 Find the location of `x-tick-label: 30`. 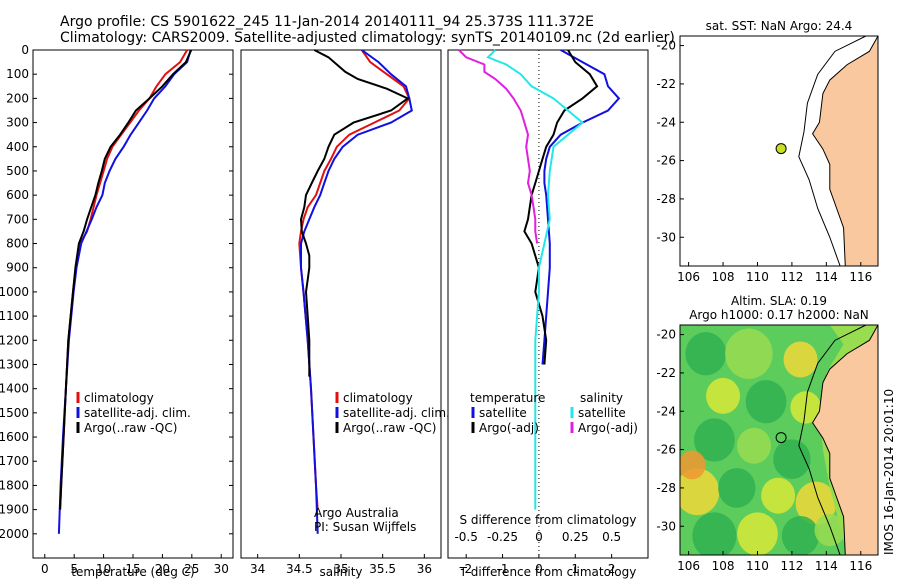

x-tick-label: 30 is located at coordinates (221, 569).